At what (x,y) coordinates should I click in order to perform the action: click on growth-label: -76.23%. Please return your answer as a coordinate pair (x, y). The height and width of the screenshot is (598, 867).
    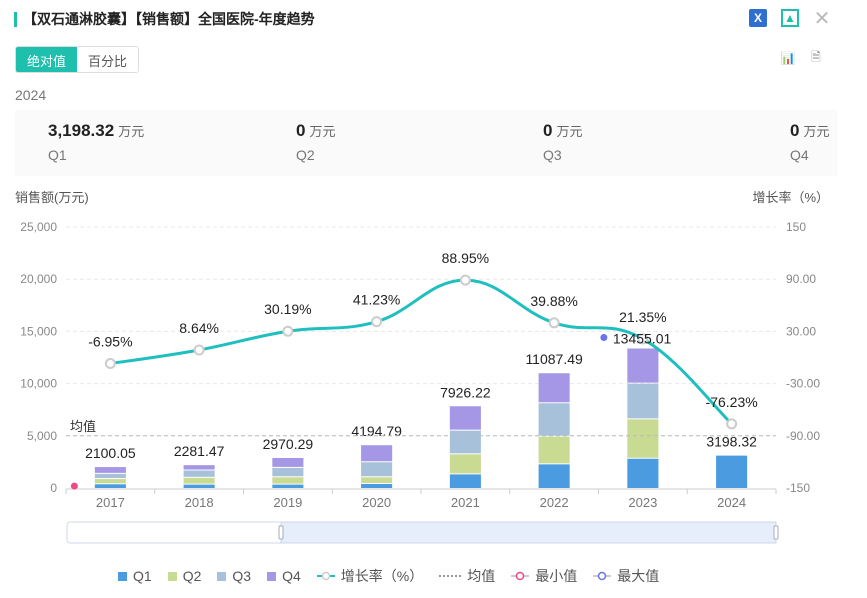
    Looking at the image, I should click on (732, 402).